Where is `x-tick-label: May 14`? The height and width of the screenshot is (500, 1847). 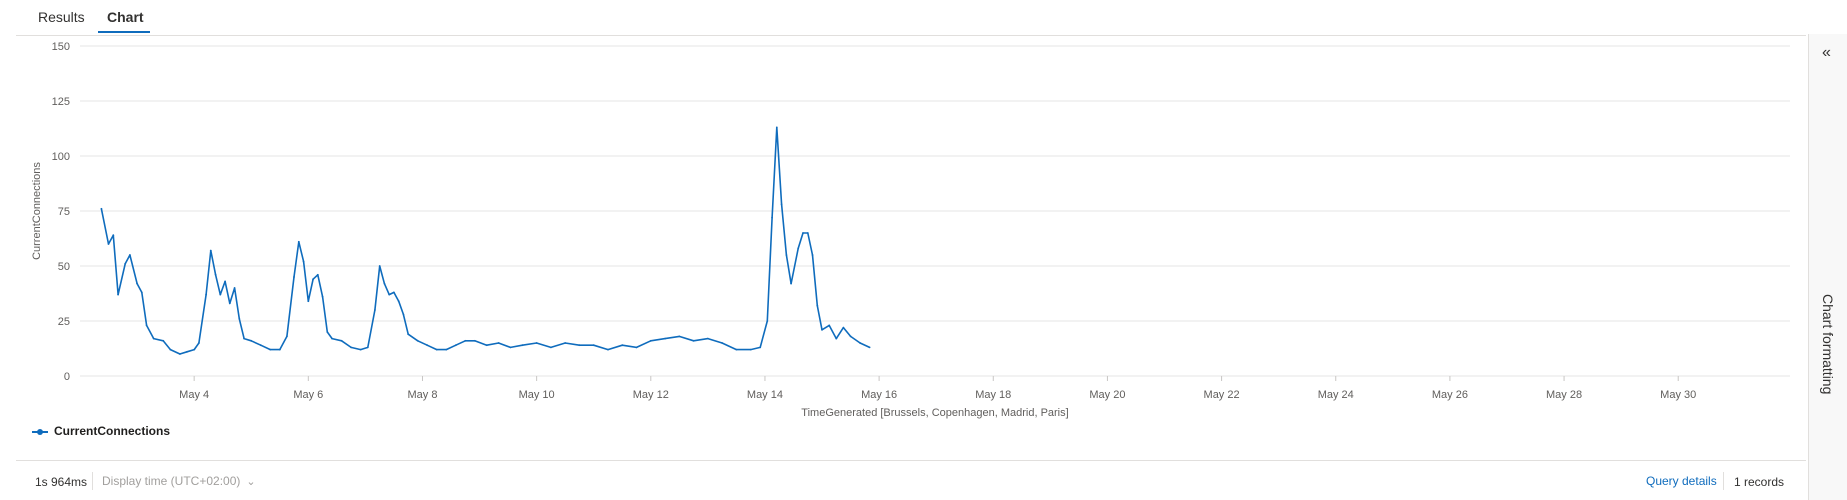 x-tick-label: May 14 is located at coordinates (765, 395).